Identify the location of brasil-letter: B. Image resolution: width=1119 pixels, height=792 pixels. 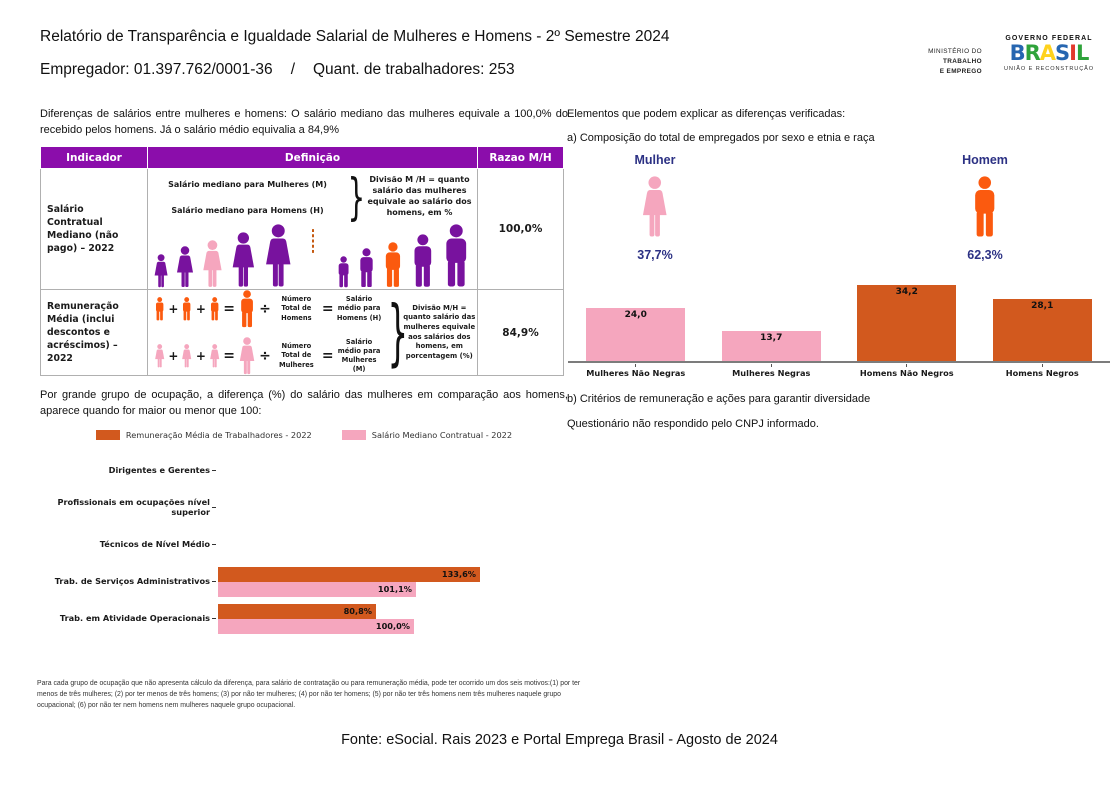
(1017, 53).